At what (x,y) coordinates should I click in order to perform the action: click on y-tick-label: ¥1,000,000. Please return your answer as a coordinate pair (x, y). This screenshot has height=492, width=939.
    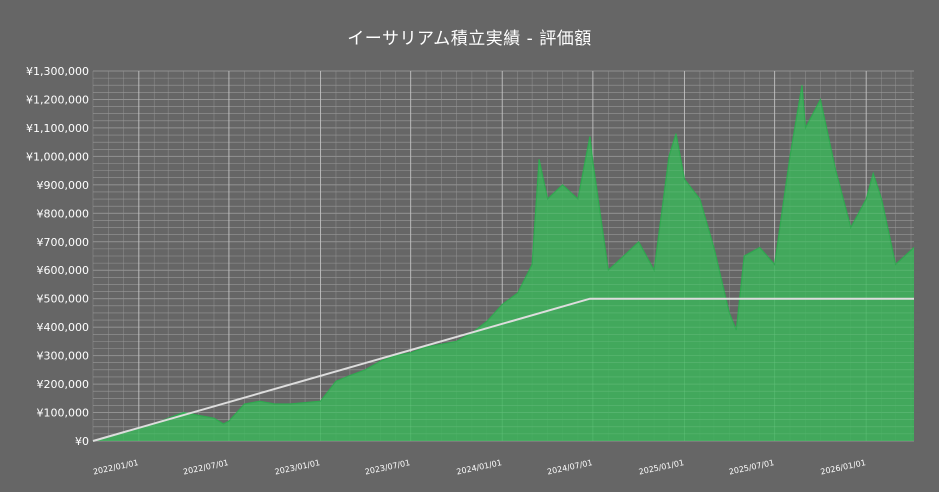
    Looking at the image, I should click on (57, 156).